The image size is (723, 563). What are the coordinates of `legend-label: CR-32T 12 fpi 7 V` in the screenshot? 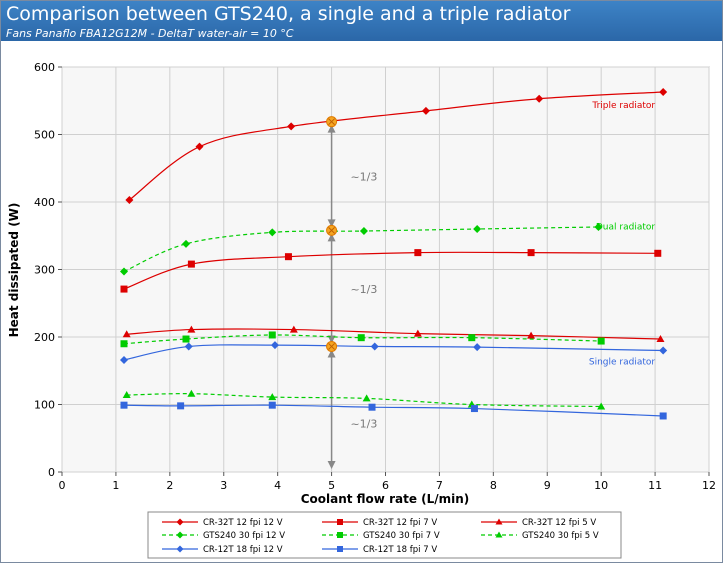 It's located at (400, 523).